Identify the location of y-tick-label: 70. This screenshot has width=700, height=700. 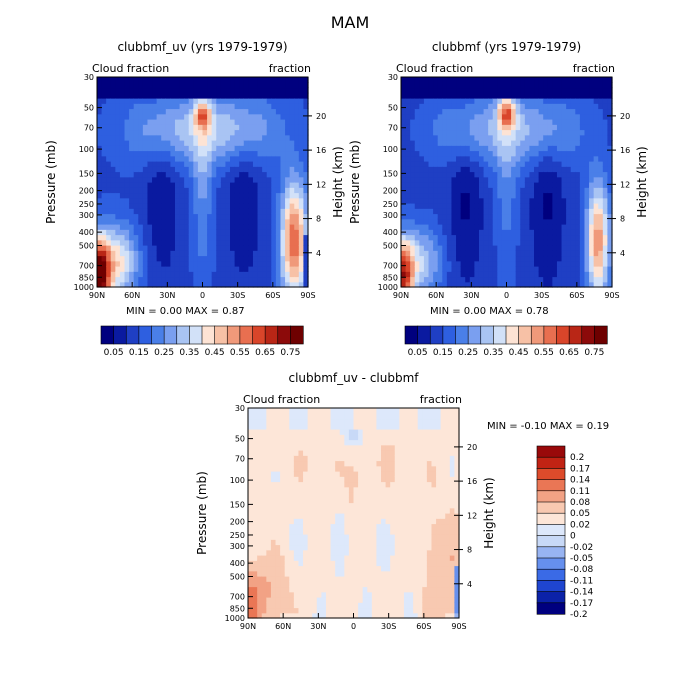
(89, 128).